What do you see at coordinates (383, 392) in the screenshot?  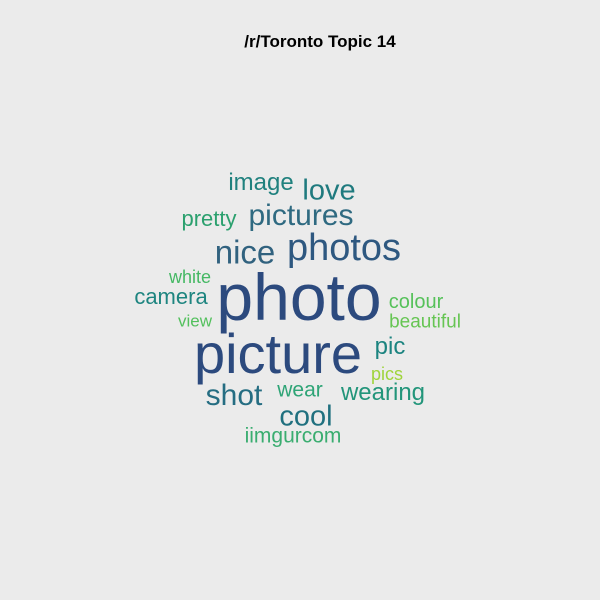 I see `word-wearing: wearing` at bounding box center [383, 392].